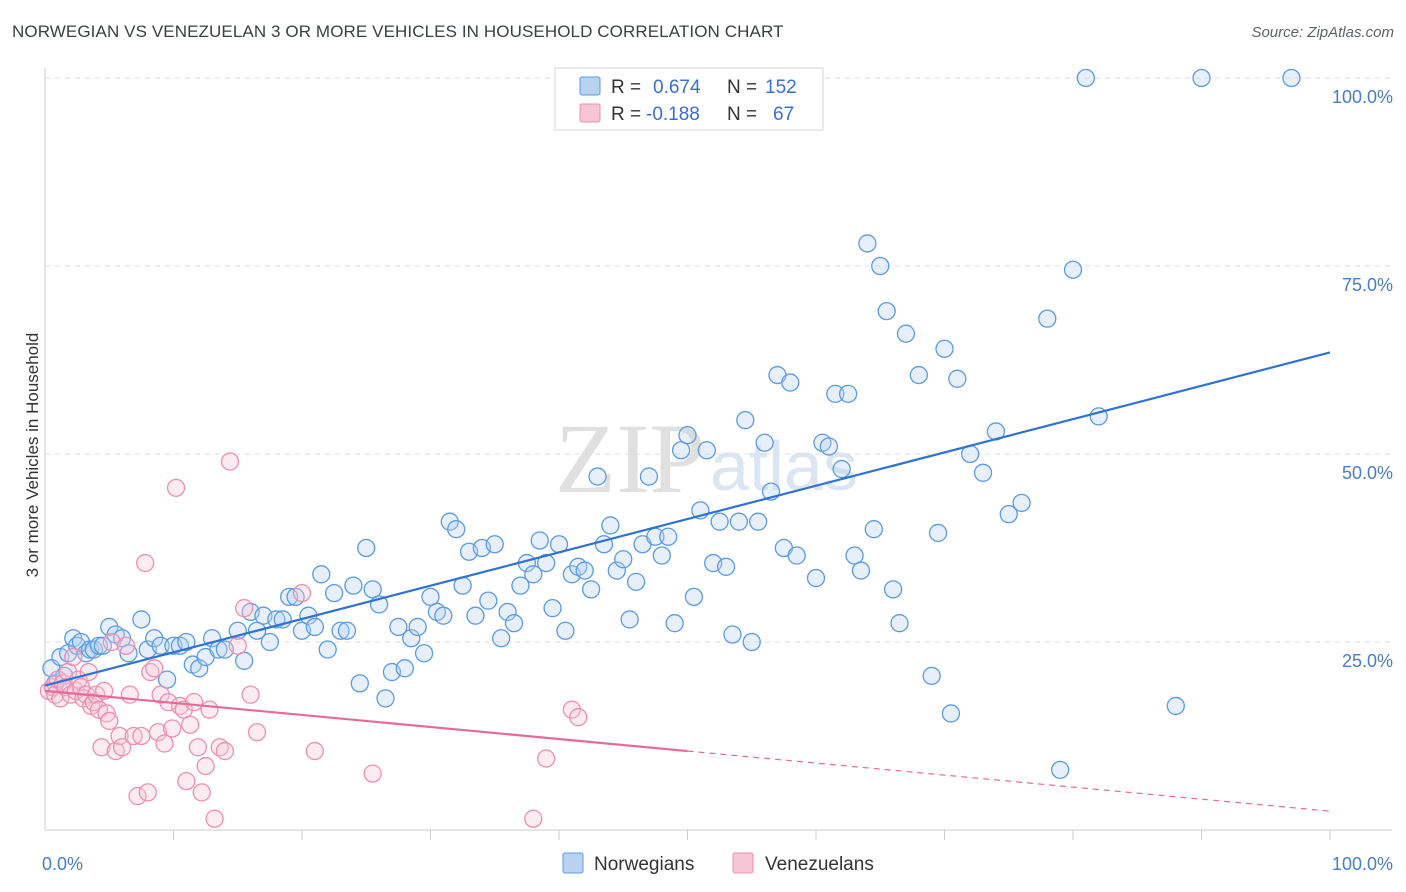 Image resolution: width=1406 pixels, height=892 pixels. What do you see at coordinates (590, 86) in the screenshot?
I see `legend-swatch-norwegians` at bounding box center [590, 86].